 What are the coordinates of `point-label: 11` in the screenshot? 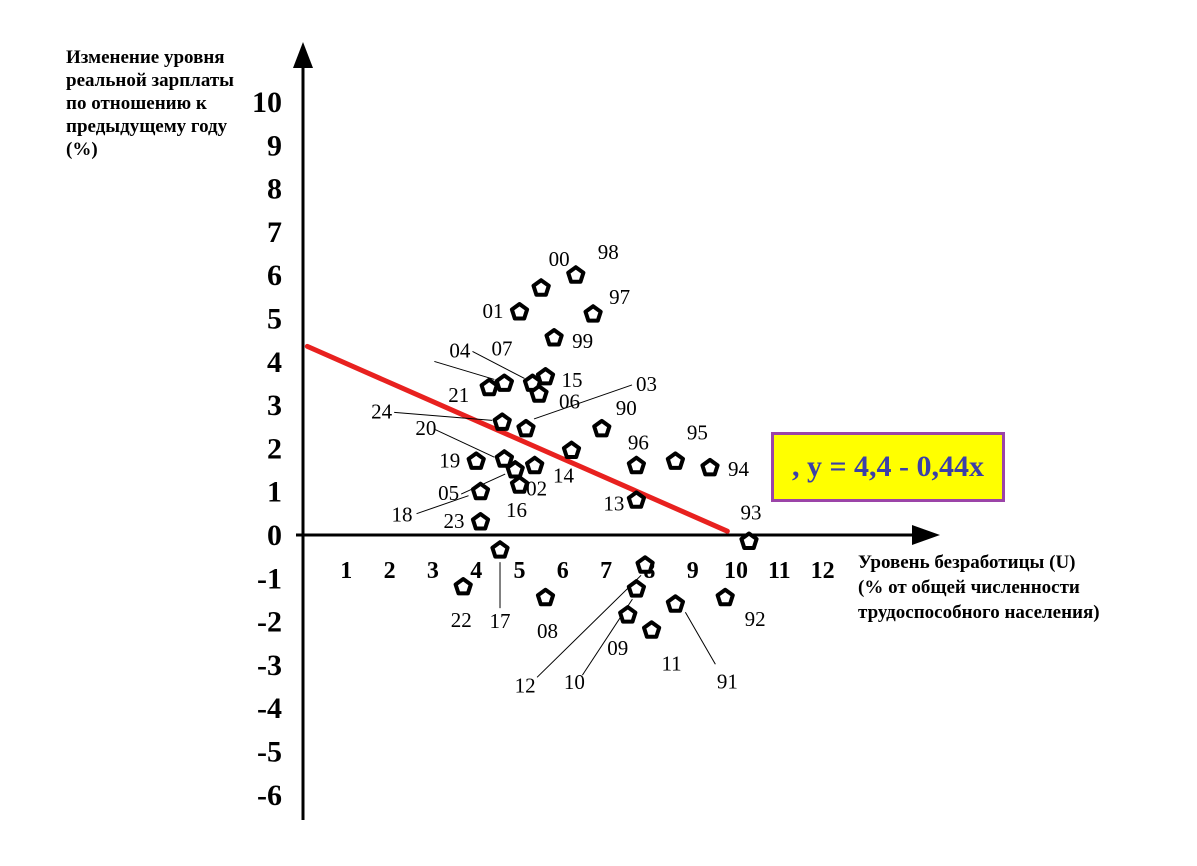 It's located at (671, 663).